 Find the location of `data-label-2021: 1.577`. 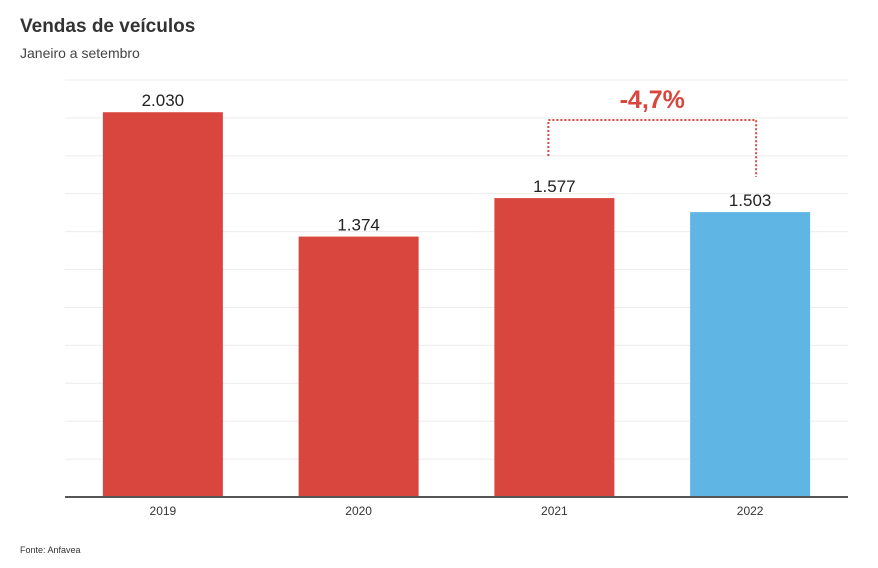

data-label-2021: 1.577 is located at coordinates (554, 186).